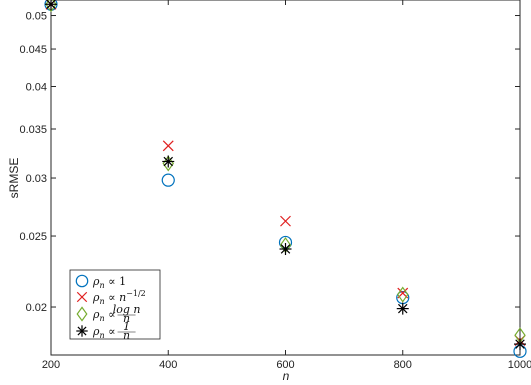 This screenshot has height=385, width=531. What do you see at coordinates (168, 180) in the screenshot?
I see `data-point-circle` at bounding box center [168, 180].